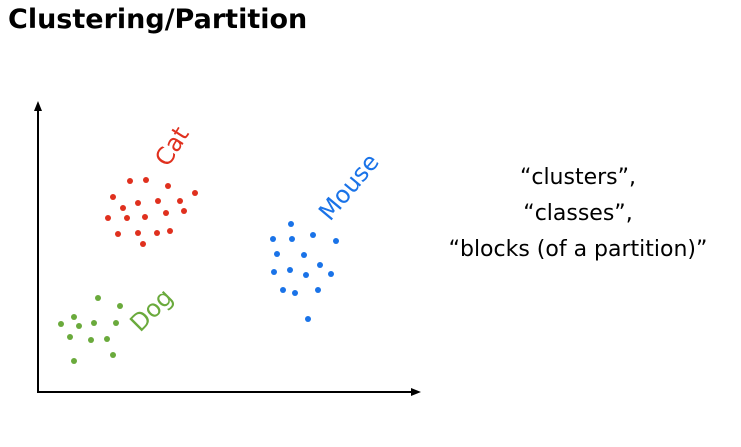  What do you see at coordinates (578, 177) in the screenshot?
I see `synonym-clusters: “clusters”,` at bounding box center [578, 177].